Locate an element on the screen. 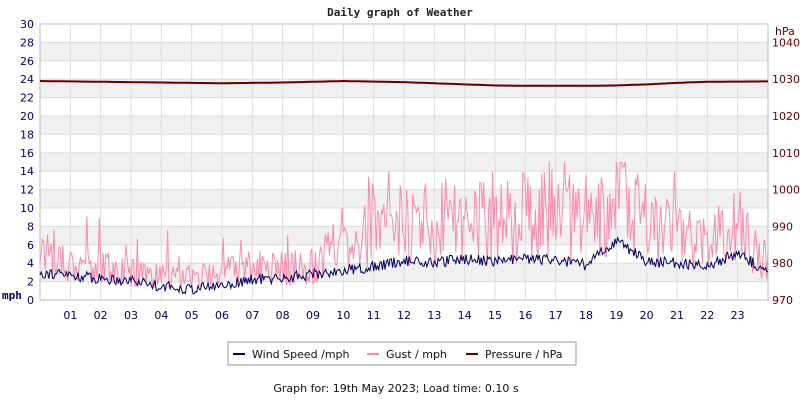  left-tick-label: 30 is located at coordinates (27, 24).